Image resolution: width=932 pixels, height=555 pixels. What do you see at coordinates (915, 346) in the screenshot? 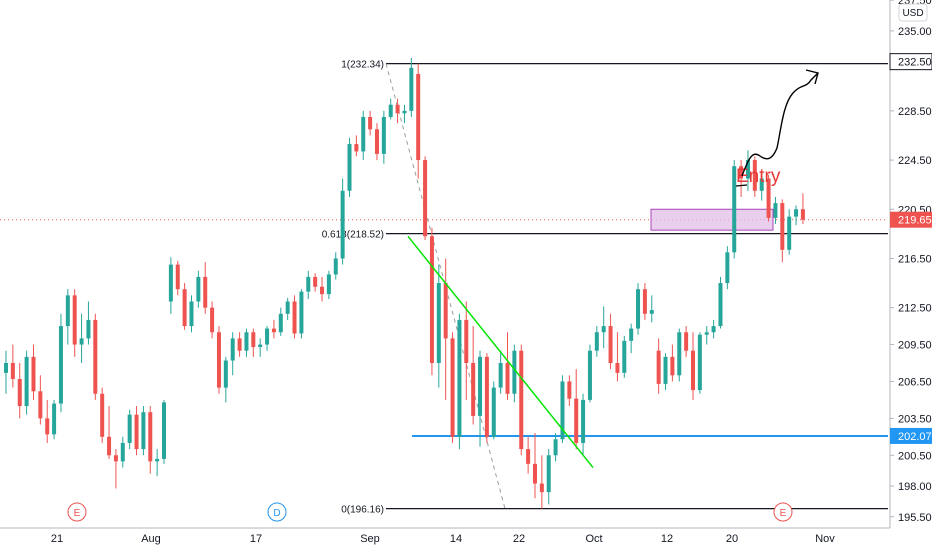
I see `y-tick-label: 209.50` at bounding box center [915, 346].